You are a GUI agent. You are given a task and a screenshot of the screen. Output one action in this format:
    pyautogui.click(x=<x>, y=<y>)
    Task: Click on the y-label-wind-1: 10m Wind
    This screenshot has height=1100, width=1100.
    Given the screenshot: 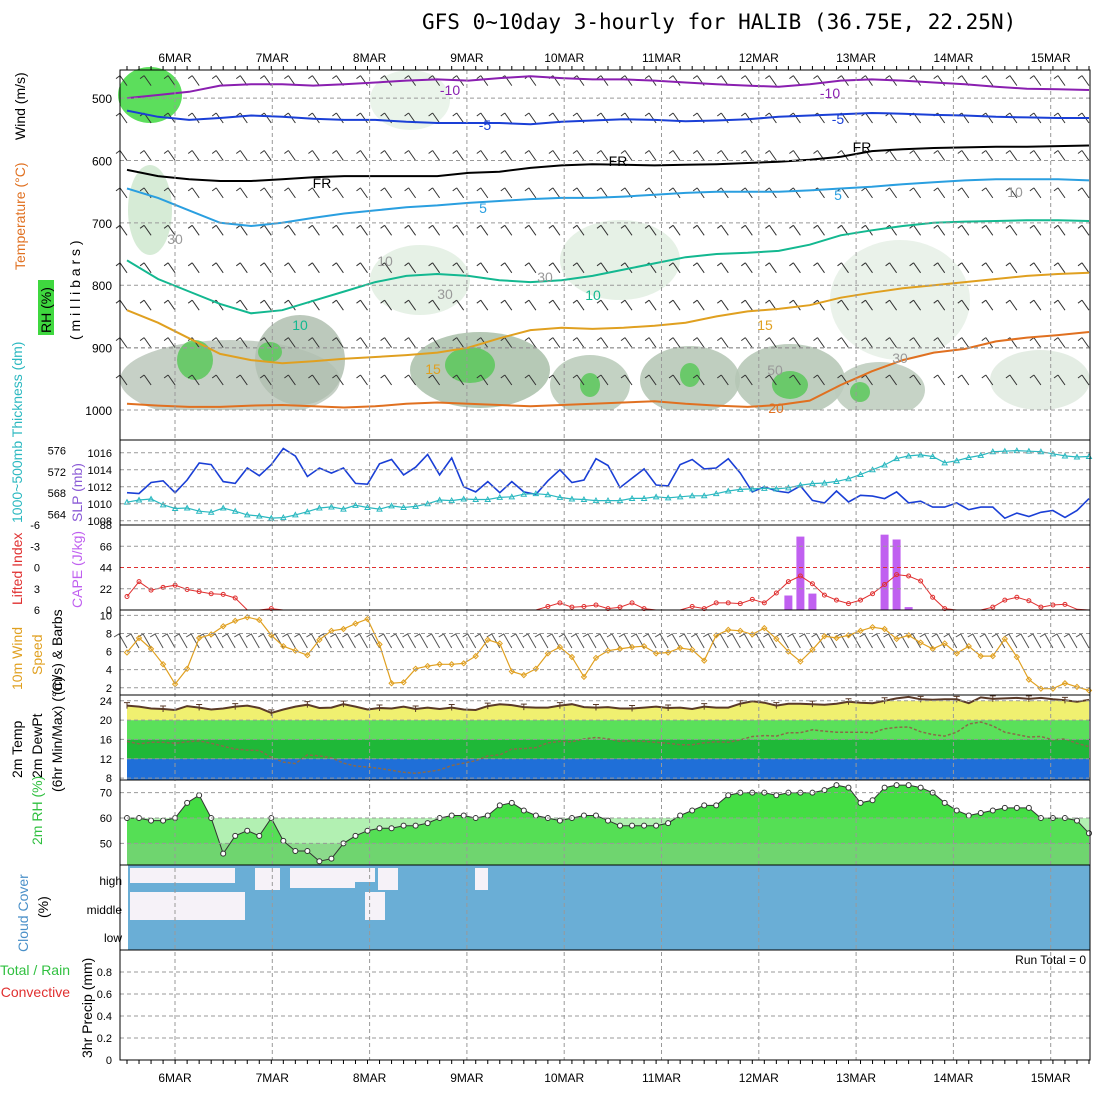 What is the action you would take?
    pyautogui.click(x=17, y=658)
    